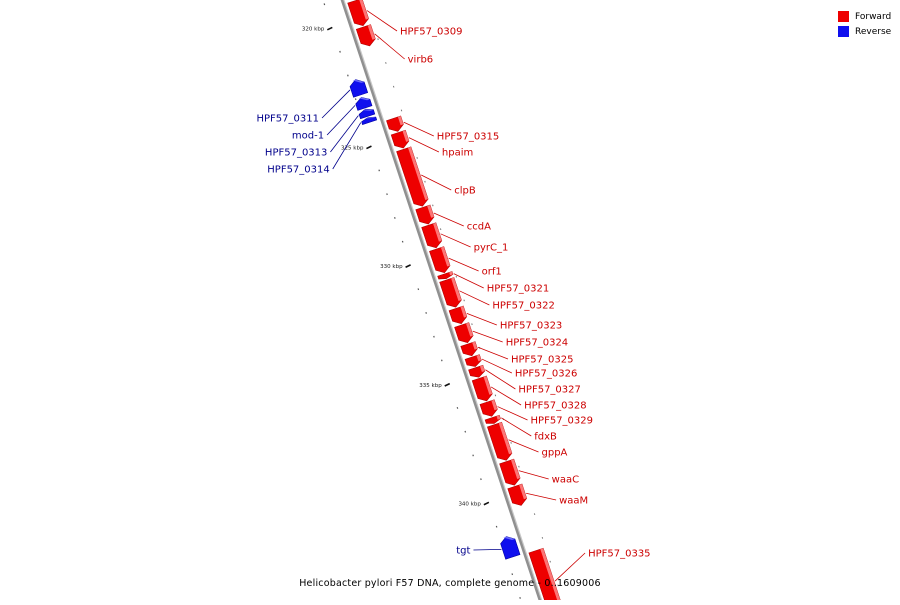 This screenshot has height=605, width=900. What do you see at coordinates (537, 343) in the screenshot?
I see `gene-label-hpf57-0324: HPF57_0324` at bounding box center [537, 343].